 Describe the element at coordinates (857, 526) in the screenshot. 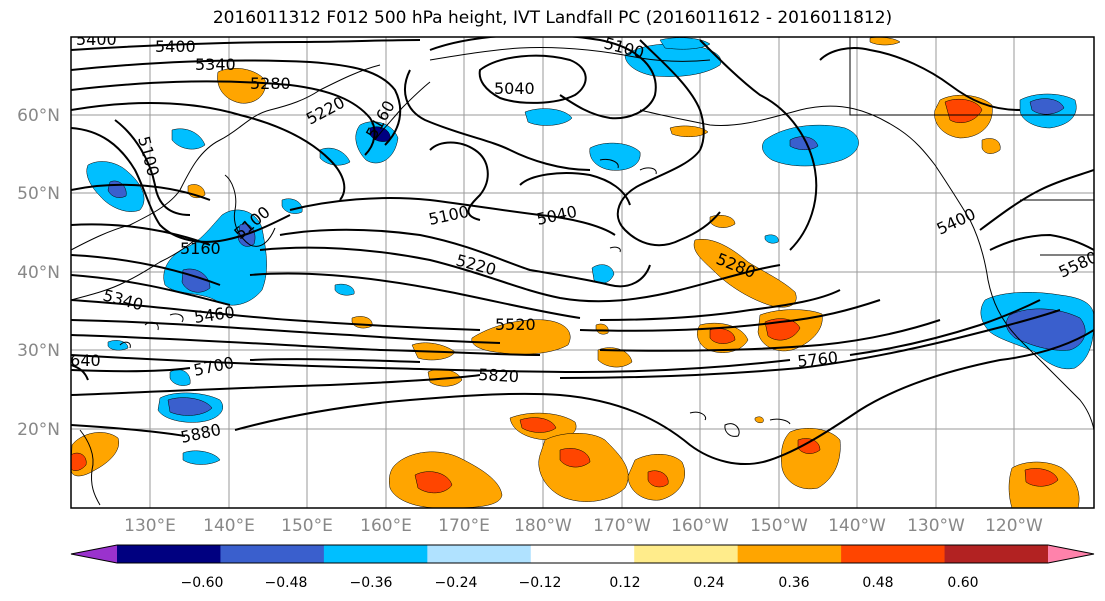

I see `lon-label: 140°W` at that location.